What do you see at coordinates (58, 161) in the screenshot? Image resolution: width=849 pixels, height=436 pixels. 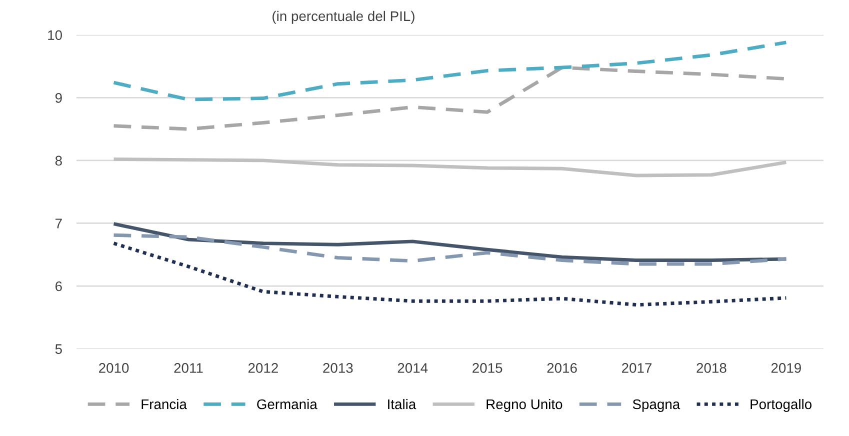 I see `y-tick-label: 8` at bounding box center [58, 161].